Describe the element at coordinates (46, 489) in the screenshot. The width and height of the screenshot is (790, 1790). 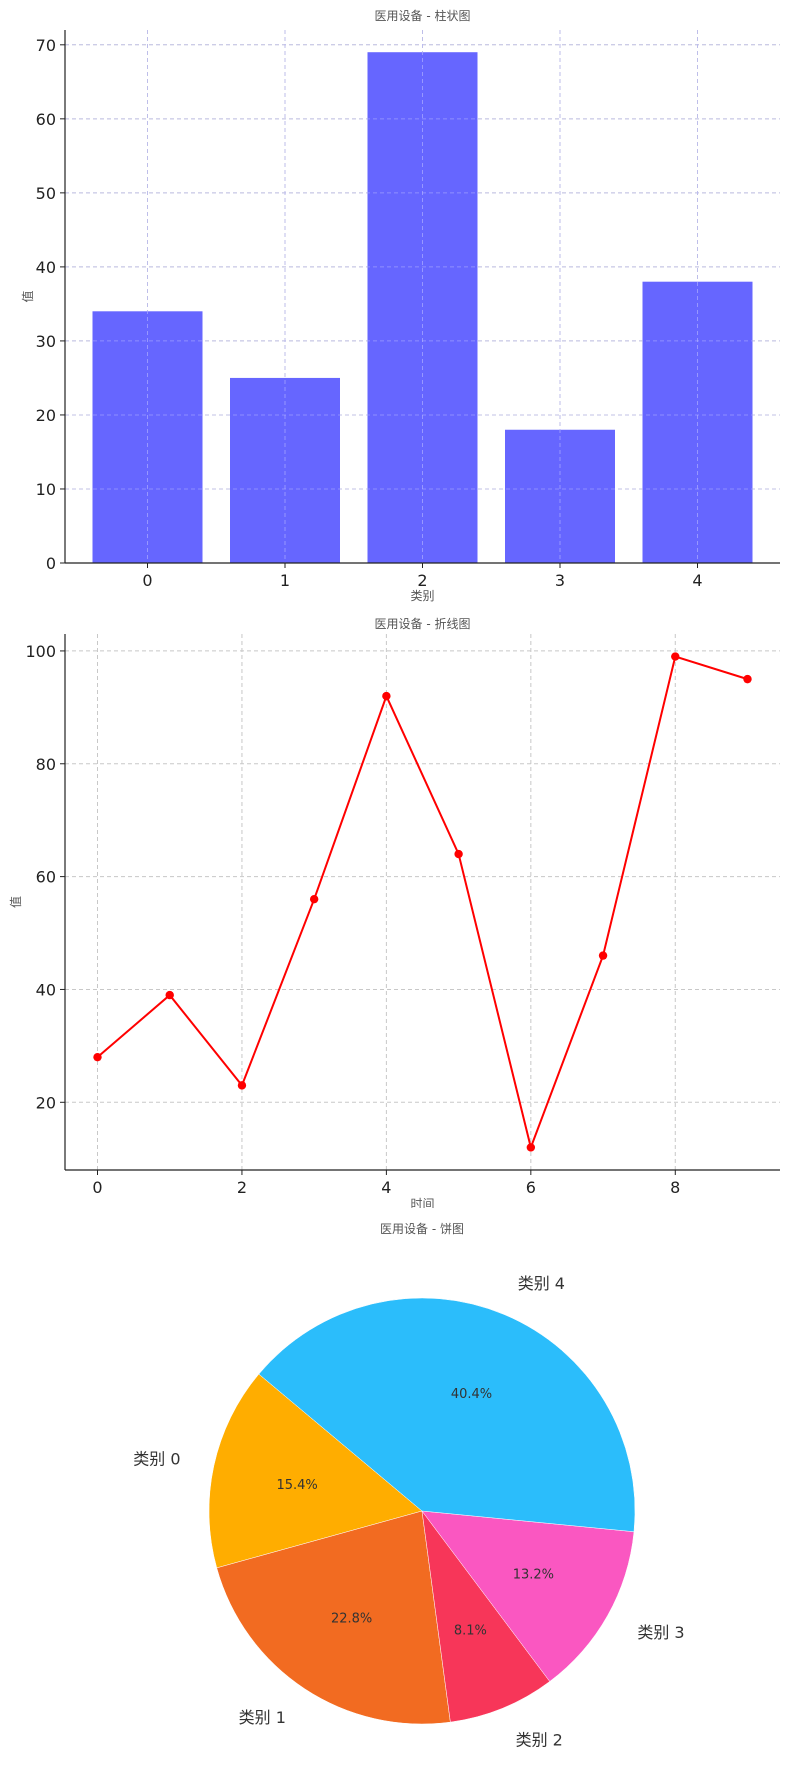
I see `y-tick-label: 10` at that location.